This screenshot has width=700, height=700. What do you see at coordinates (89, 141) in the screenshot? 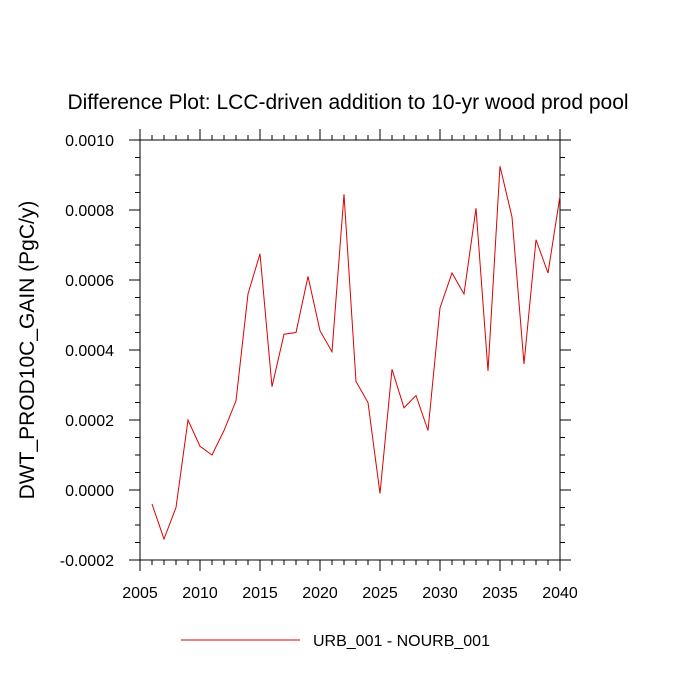
I see `y-tick-label: 0.0010` at bounding box center [89, 141].